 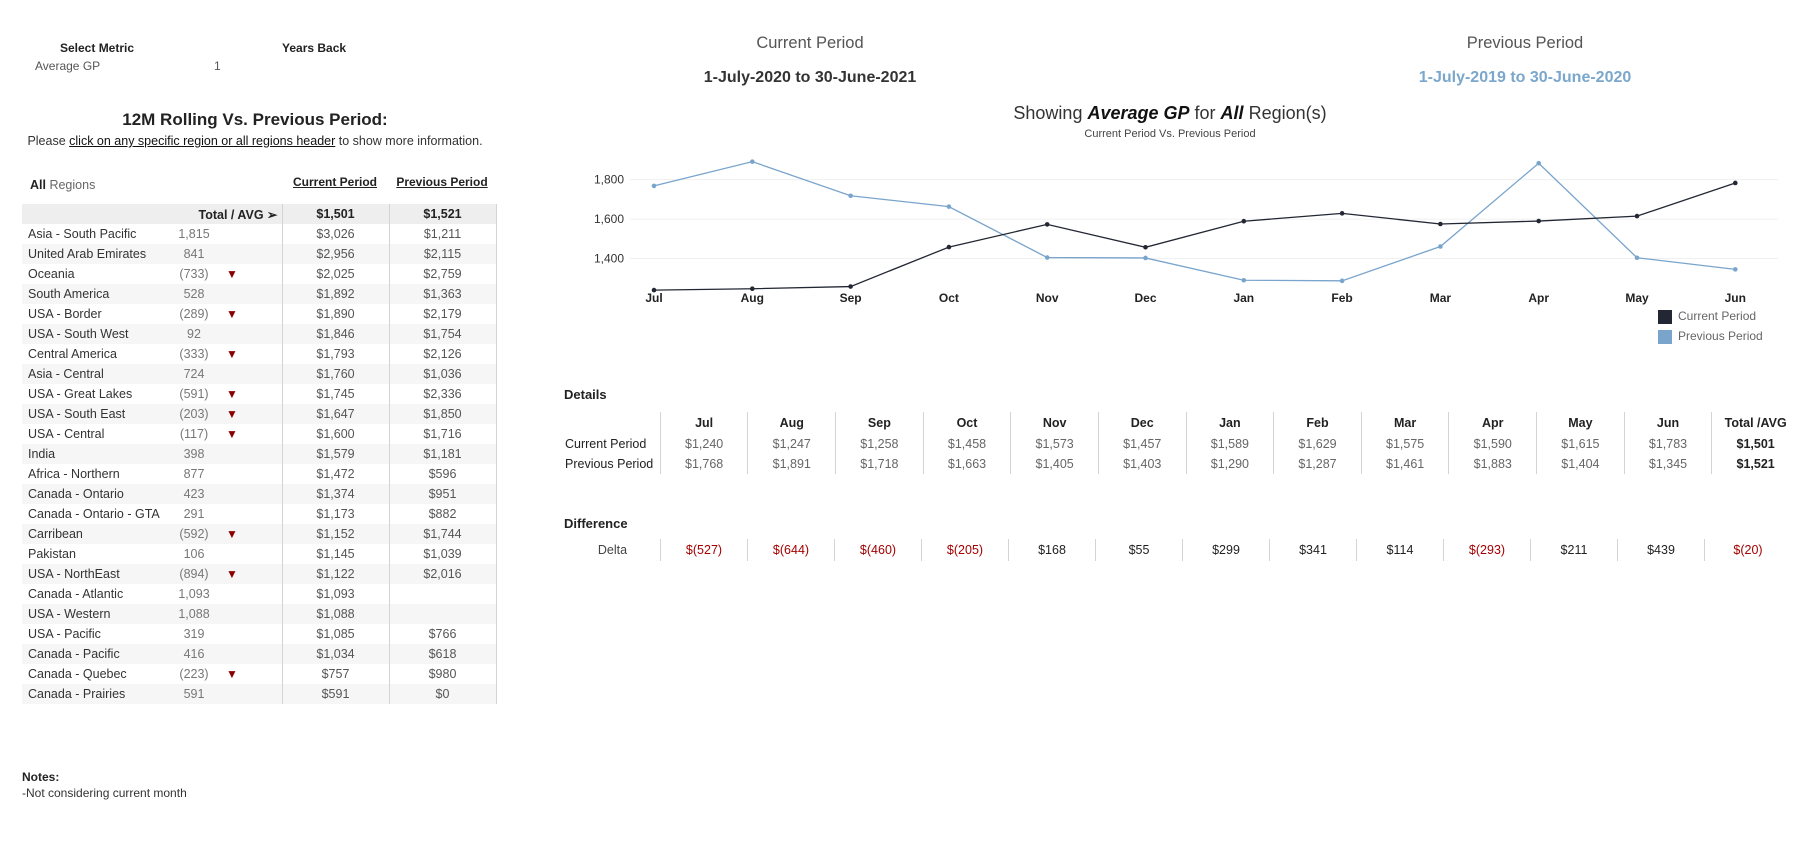 What do you see at coordinates (259, 474) in the screenshot?
I see `region-row: Africa - Northern 877 $1,472 $596` at bounding box center [259, 474].